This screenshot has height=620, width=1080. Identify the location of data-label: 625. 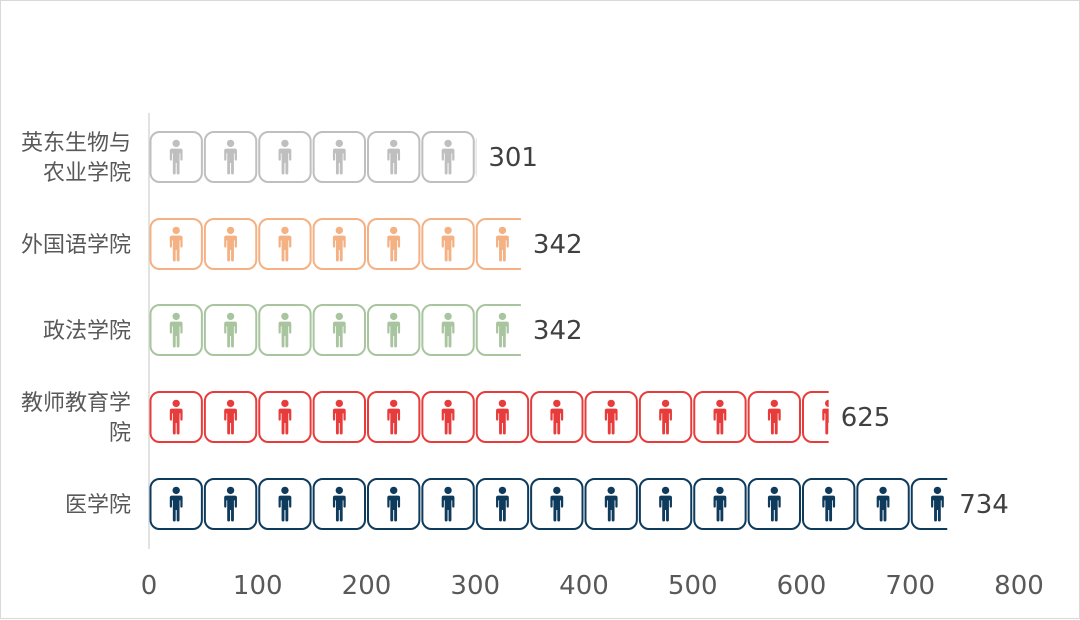
(866, 418).